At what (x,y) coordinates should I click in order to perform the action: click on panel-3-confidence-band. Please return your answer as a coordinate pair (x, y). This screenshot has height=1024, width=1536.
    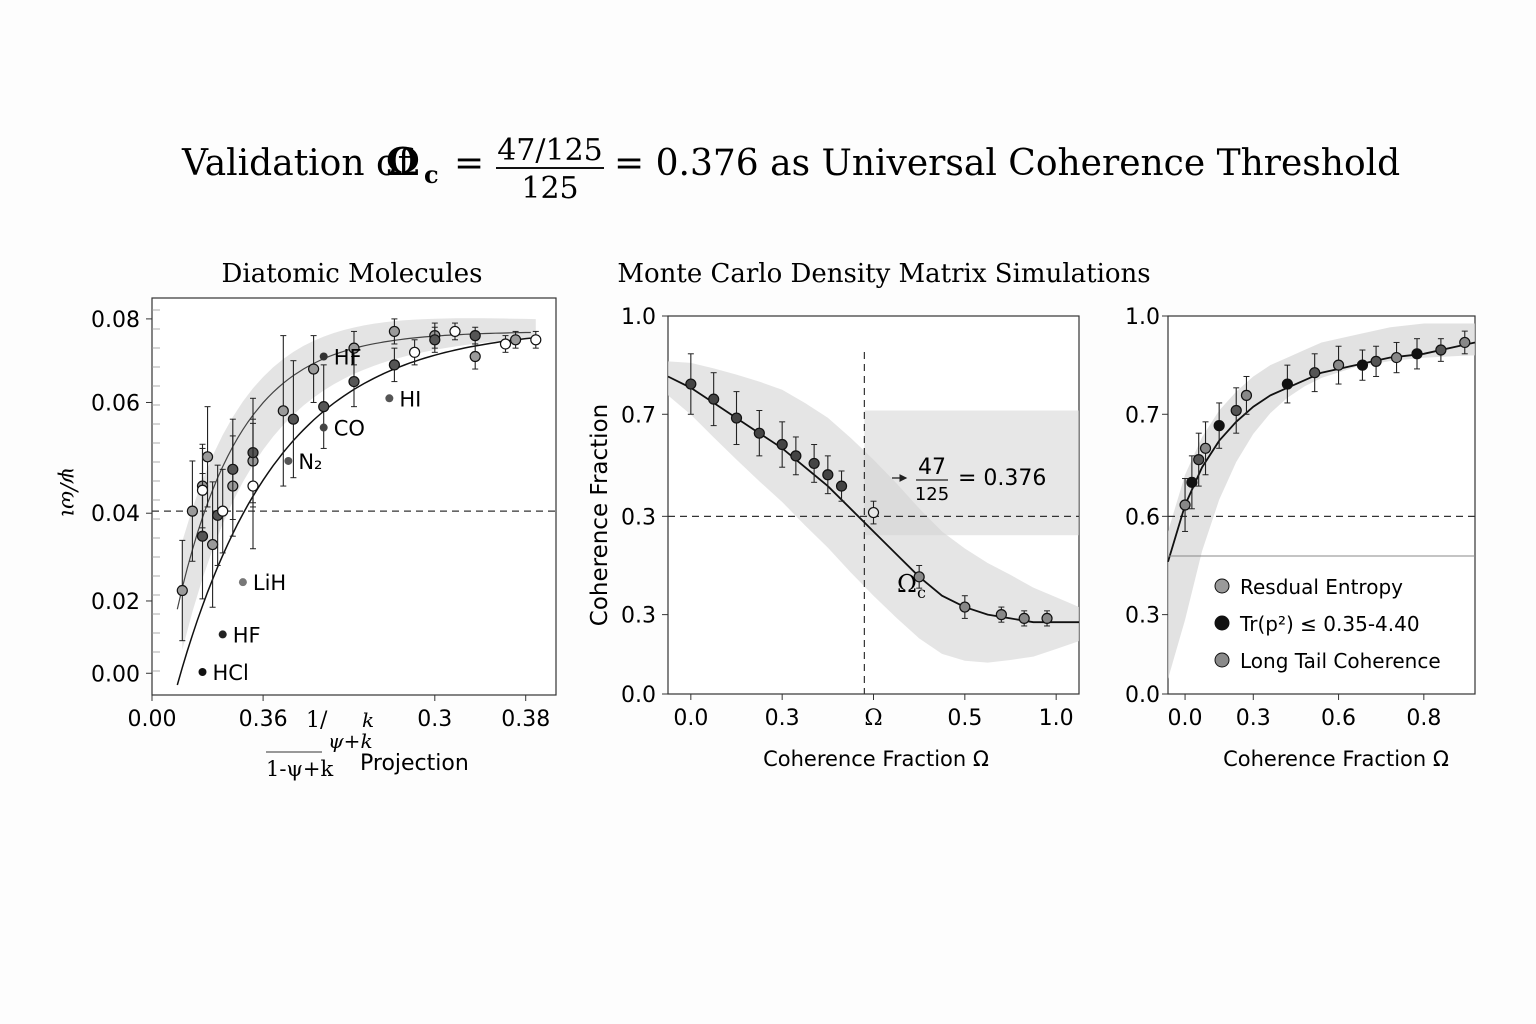
    Looking at the image, I should click on (1321, 501).